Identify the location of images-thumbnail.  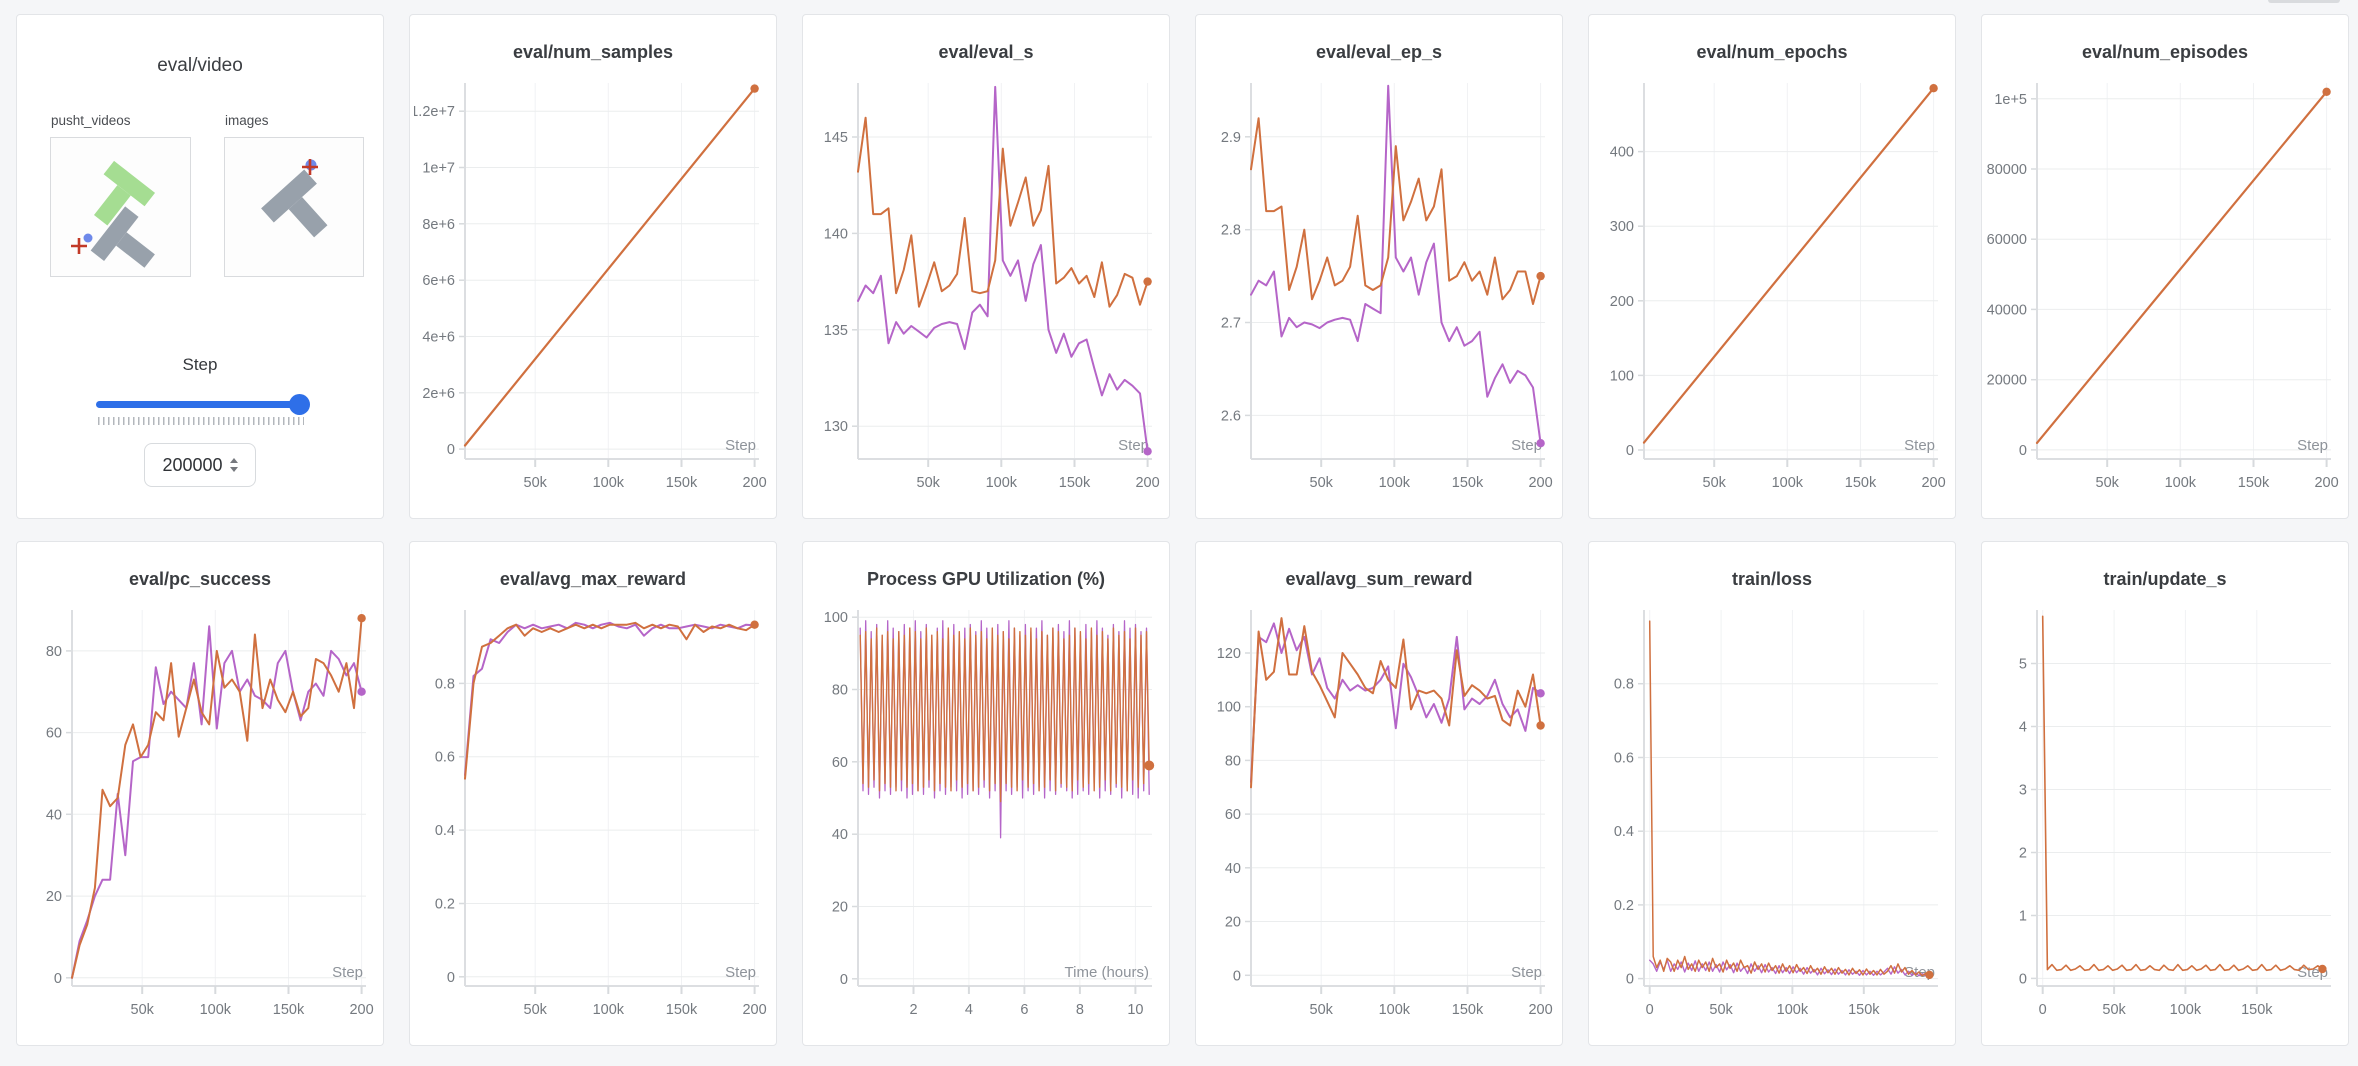
(294, 207).